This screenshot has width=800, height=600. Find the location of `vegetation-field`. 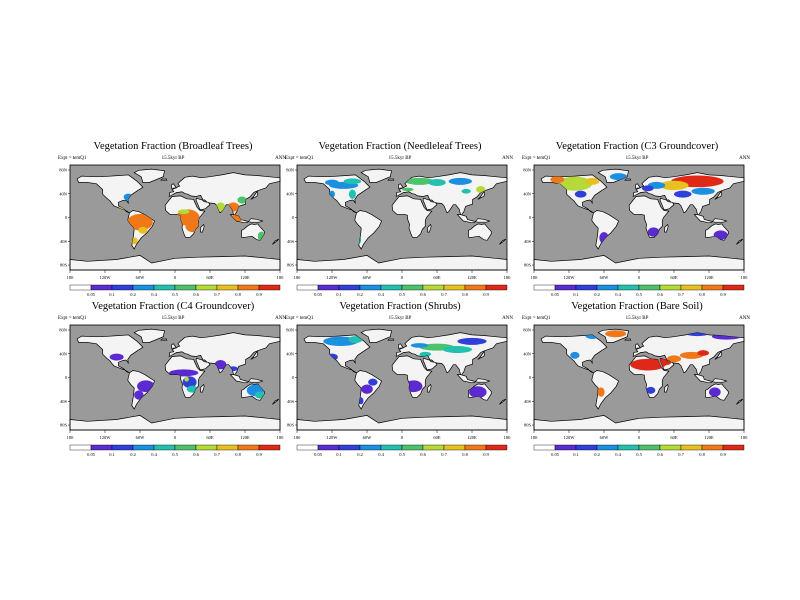

vegetation-field is located at coordinates (405, 211).